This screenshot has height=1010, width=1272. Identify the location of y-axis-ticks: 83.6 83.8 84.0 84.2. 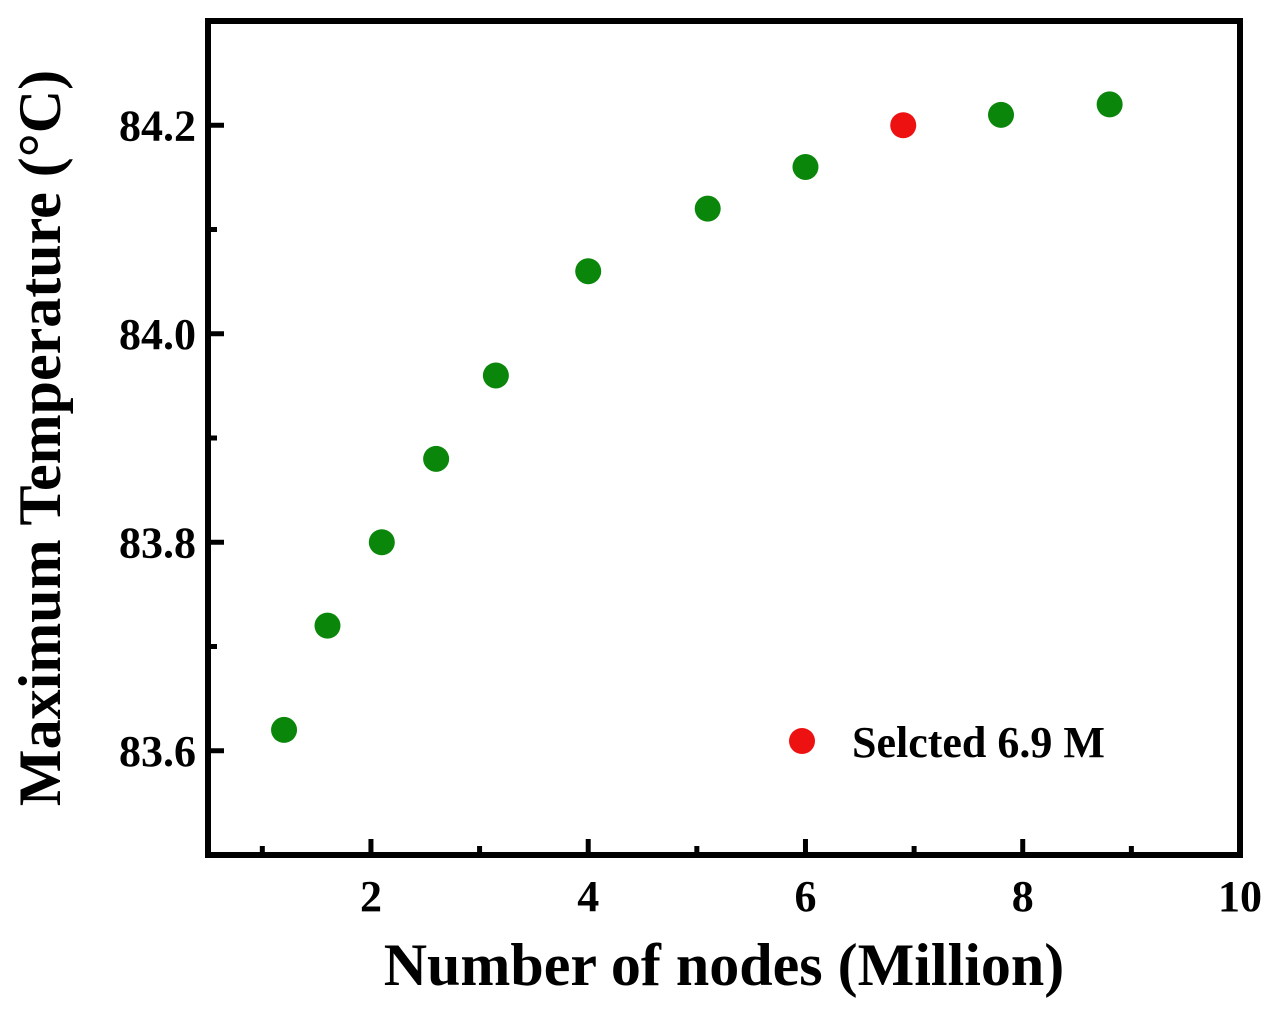
(171, 438).